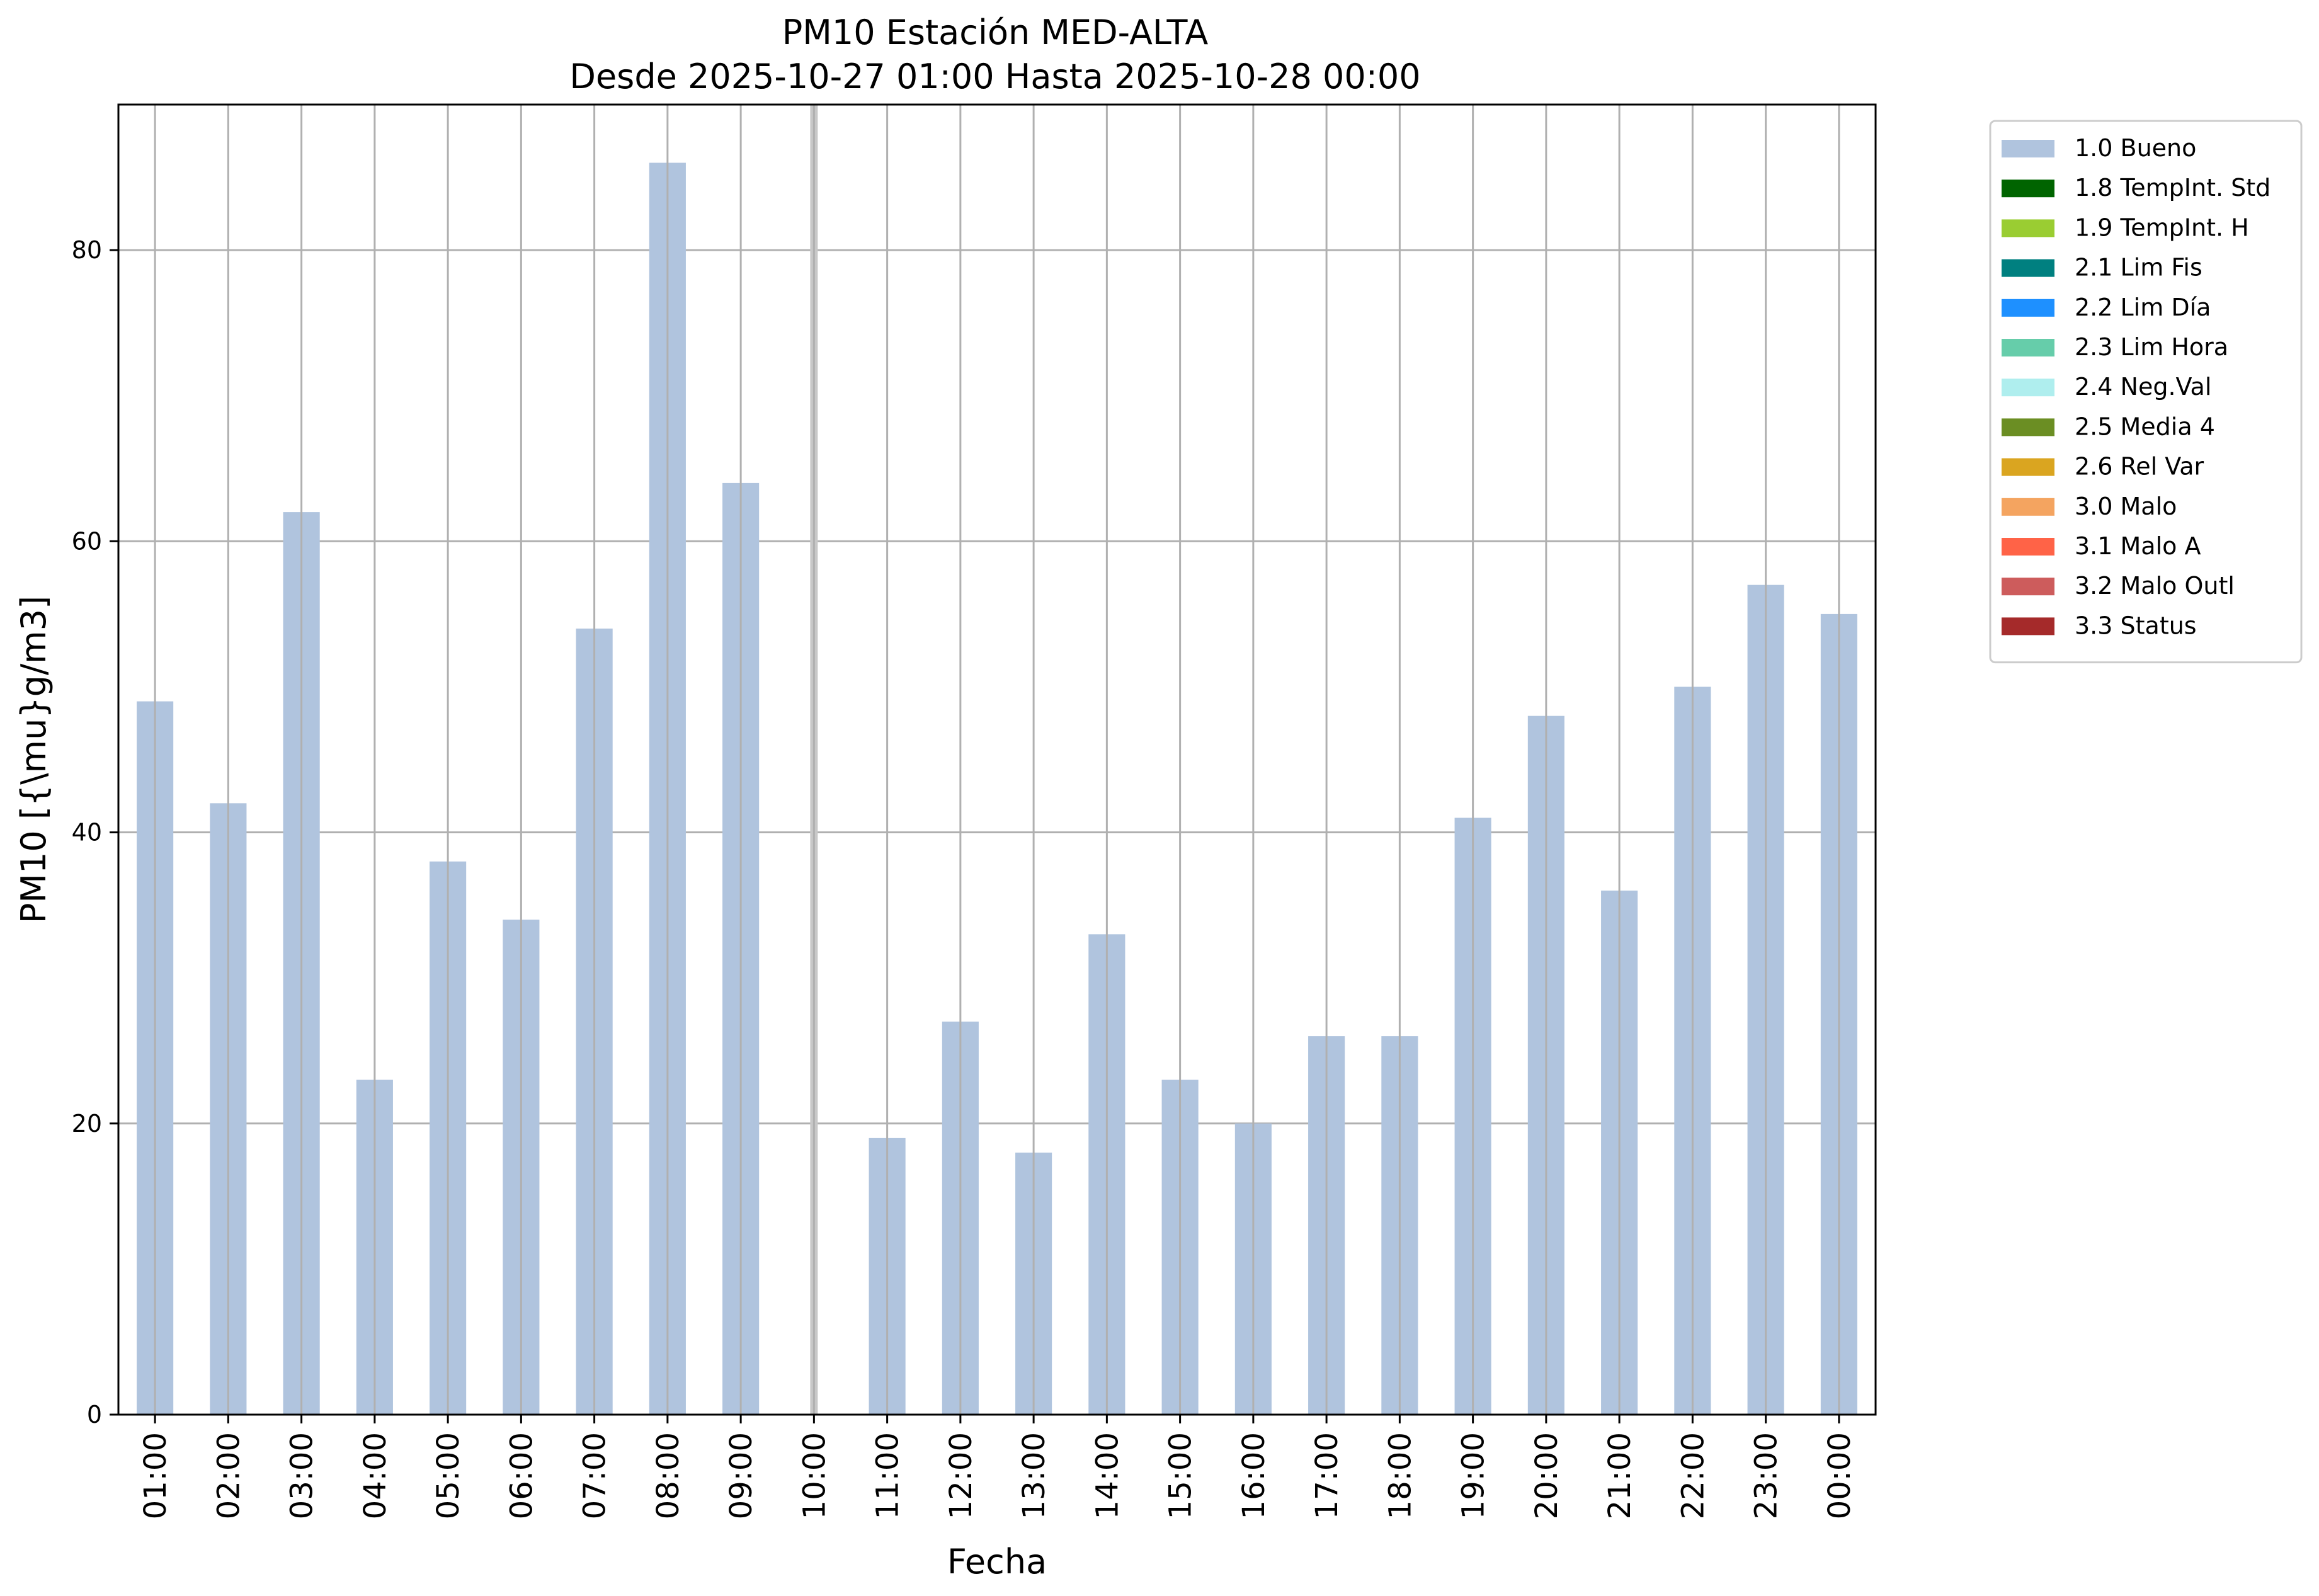  I want to click on x-tick-label: 23:00, so click(1766, 1475).